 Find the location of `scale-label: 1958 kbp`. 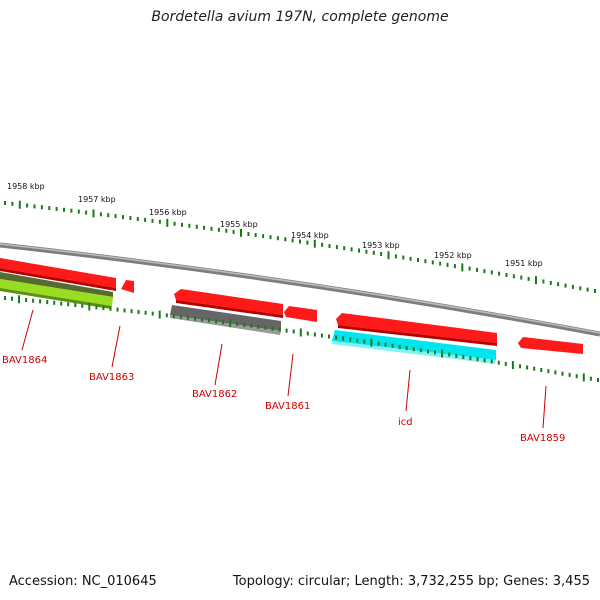

scale-label: 1958 kbp is located at coordinates (26, 186).